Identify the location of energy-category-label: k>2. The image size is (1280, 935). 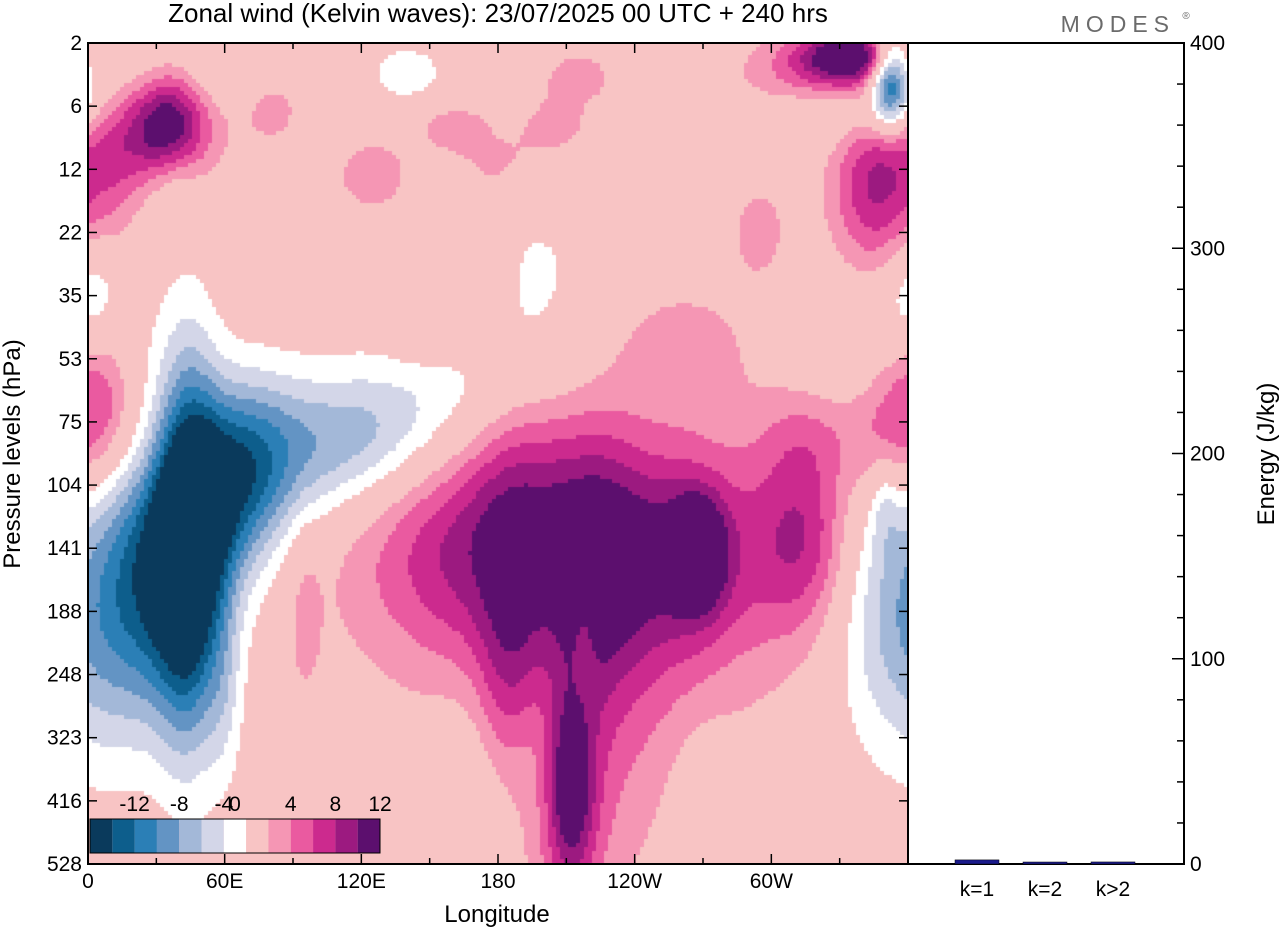
(1113, 889).